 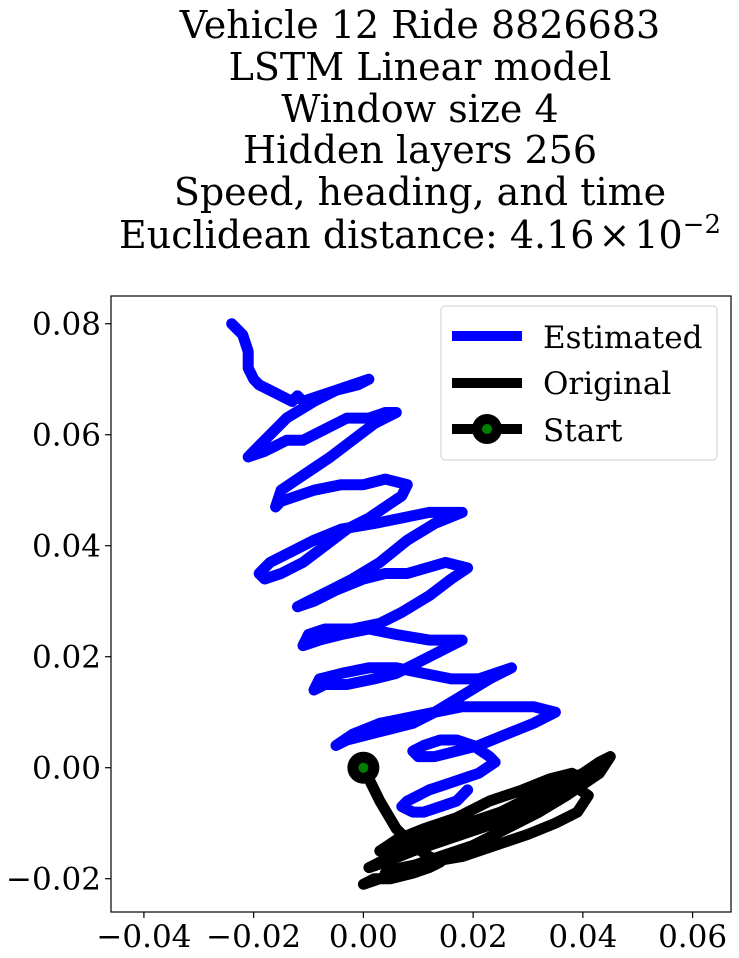 What do you see at coordinates (314, 235) in the screenshot?
I see `metric-prefix: Euclidean distance:` at bounding box center [314, 235].